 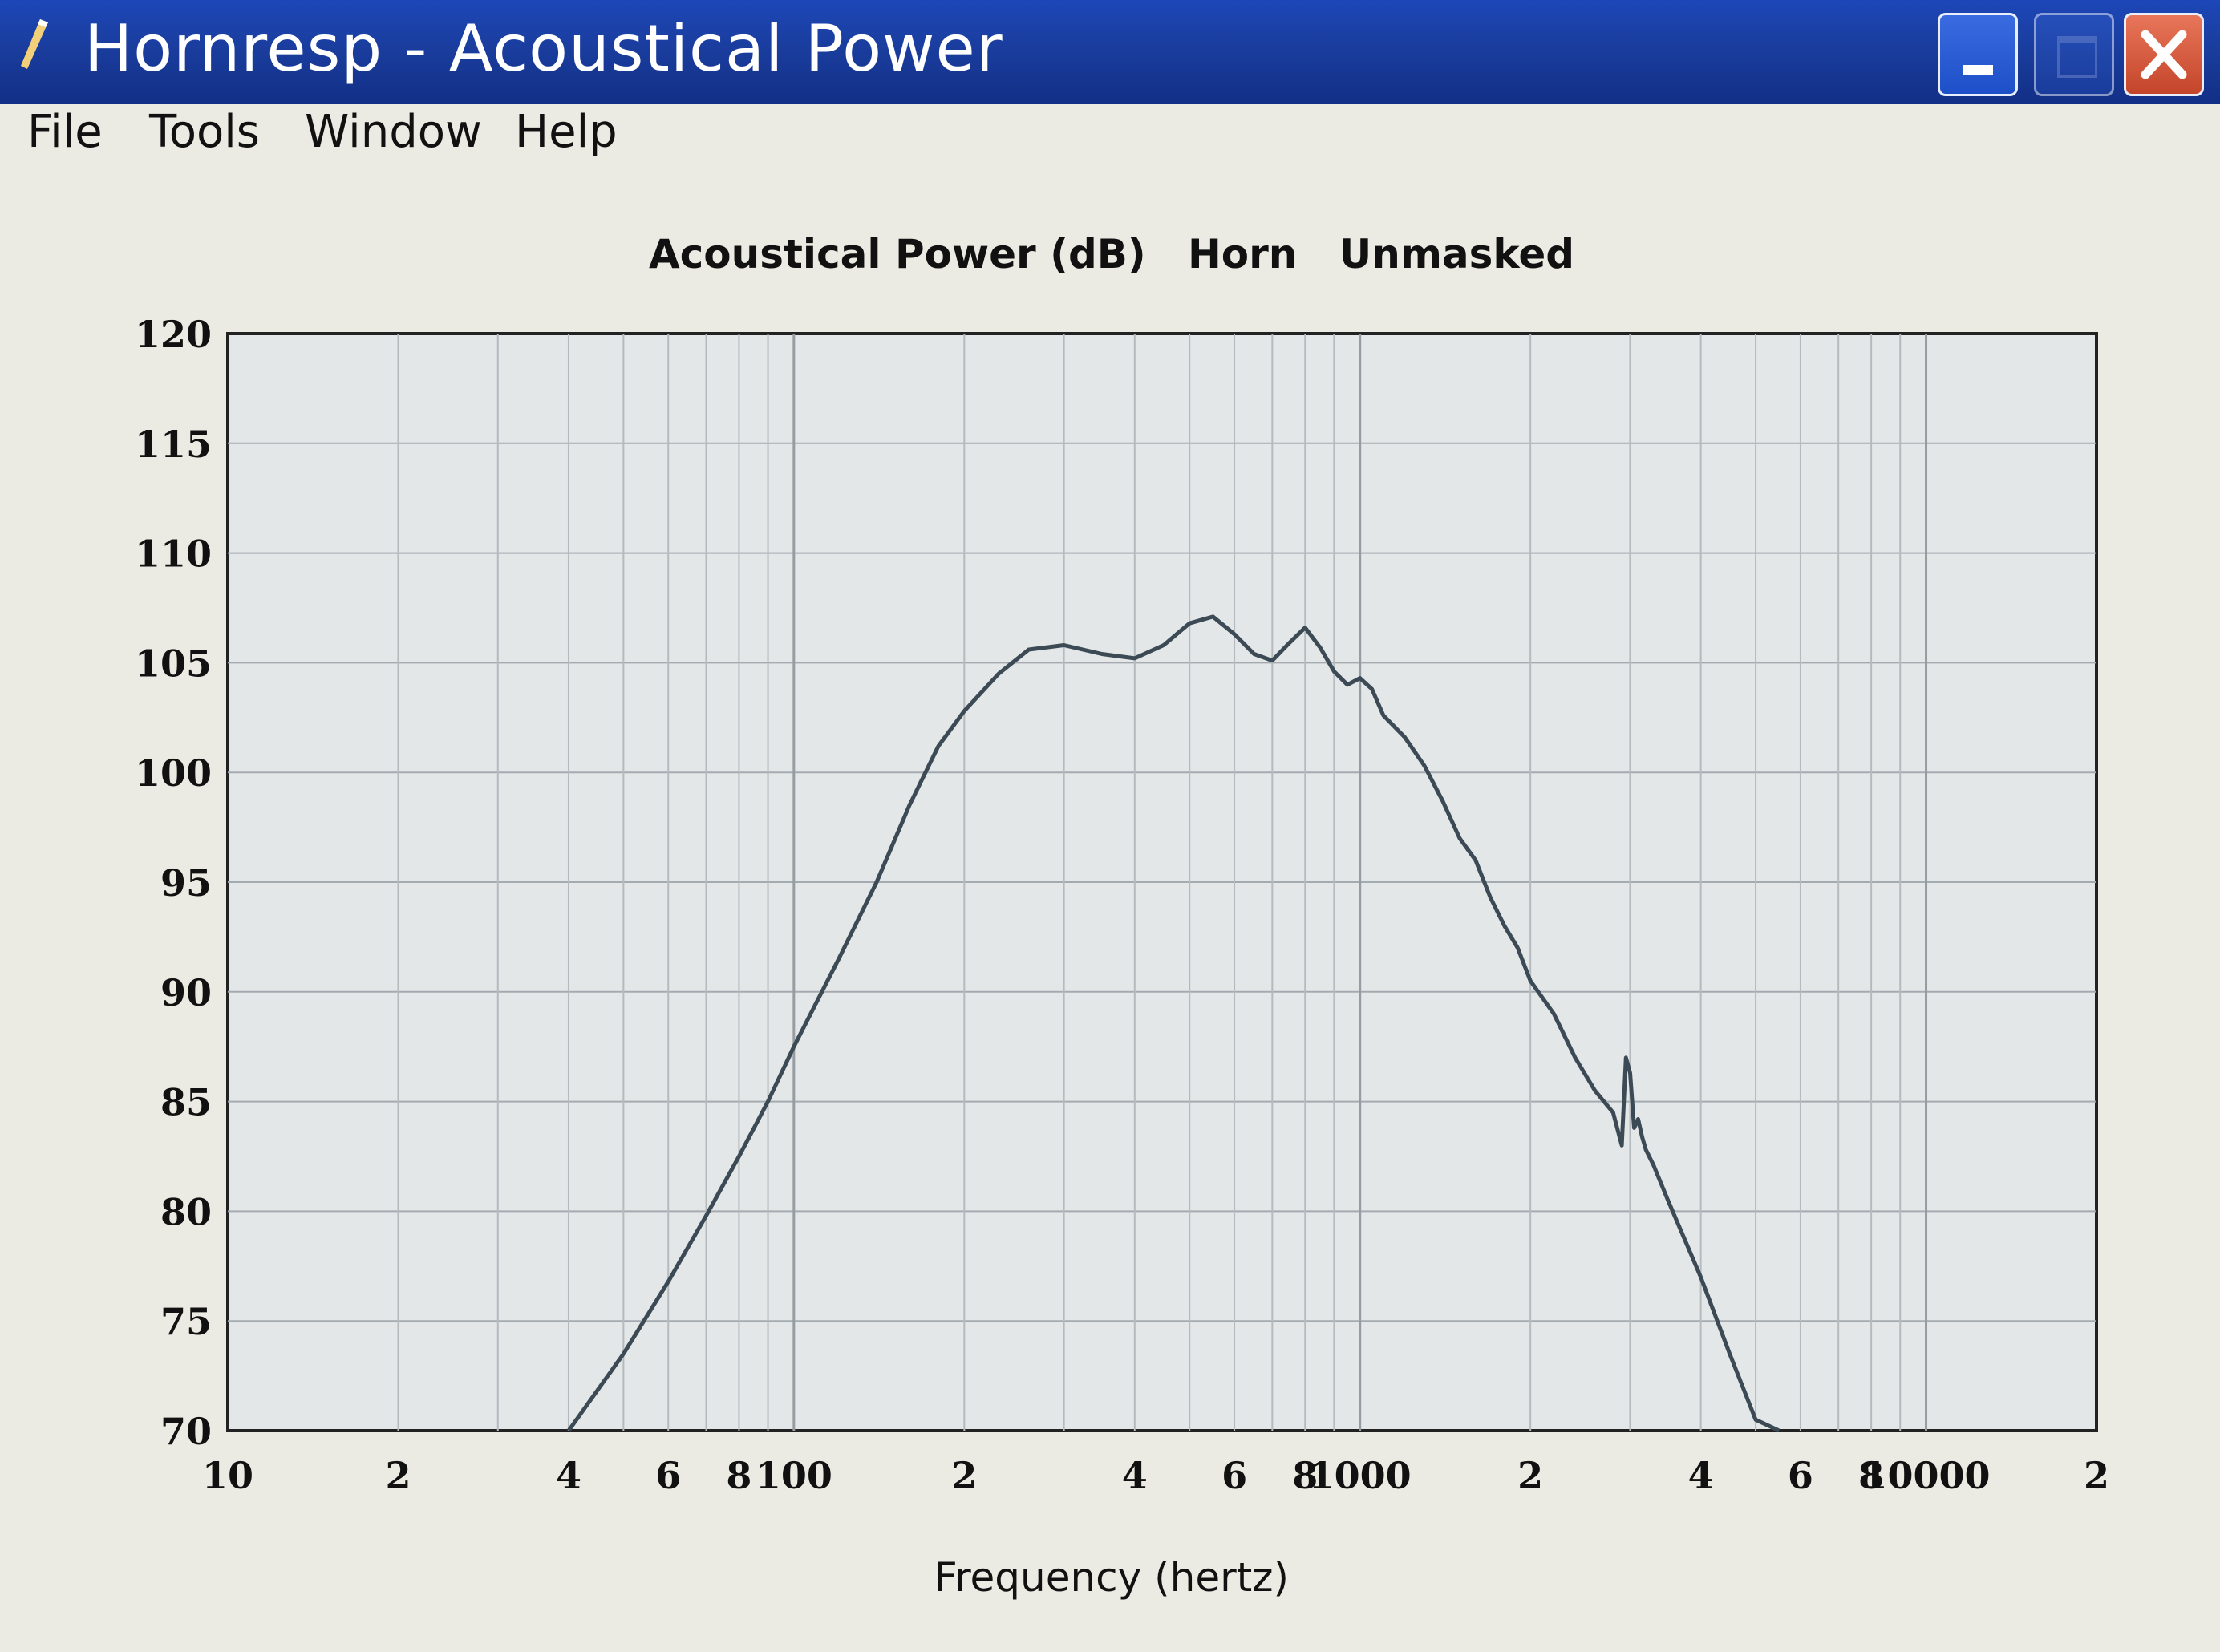 What do you see at coordinates (1111, 1577) in the screenshot?
I see `x-axis-label: Frequency (hertz)` at bounding box center [1111, 1577].